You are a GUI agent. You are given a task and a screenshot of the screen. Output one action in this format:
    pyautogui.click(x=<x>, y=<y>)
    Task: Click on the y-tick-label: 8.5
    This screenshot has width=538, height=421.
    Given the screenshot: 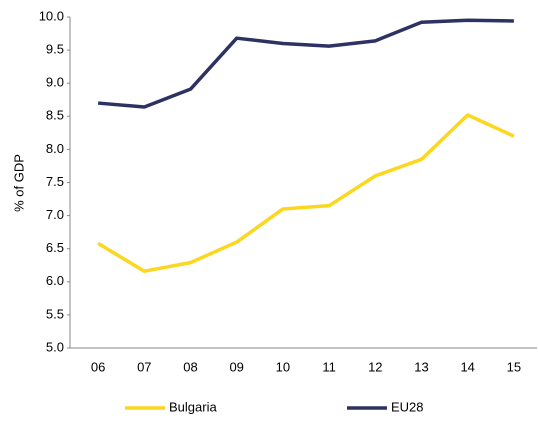 What is the action you would take?
    pyautogui.click(x=55, y=115)
    